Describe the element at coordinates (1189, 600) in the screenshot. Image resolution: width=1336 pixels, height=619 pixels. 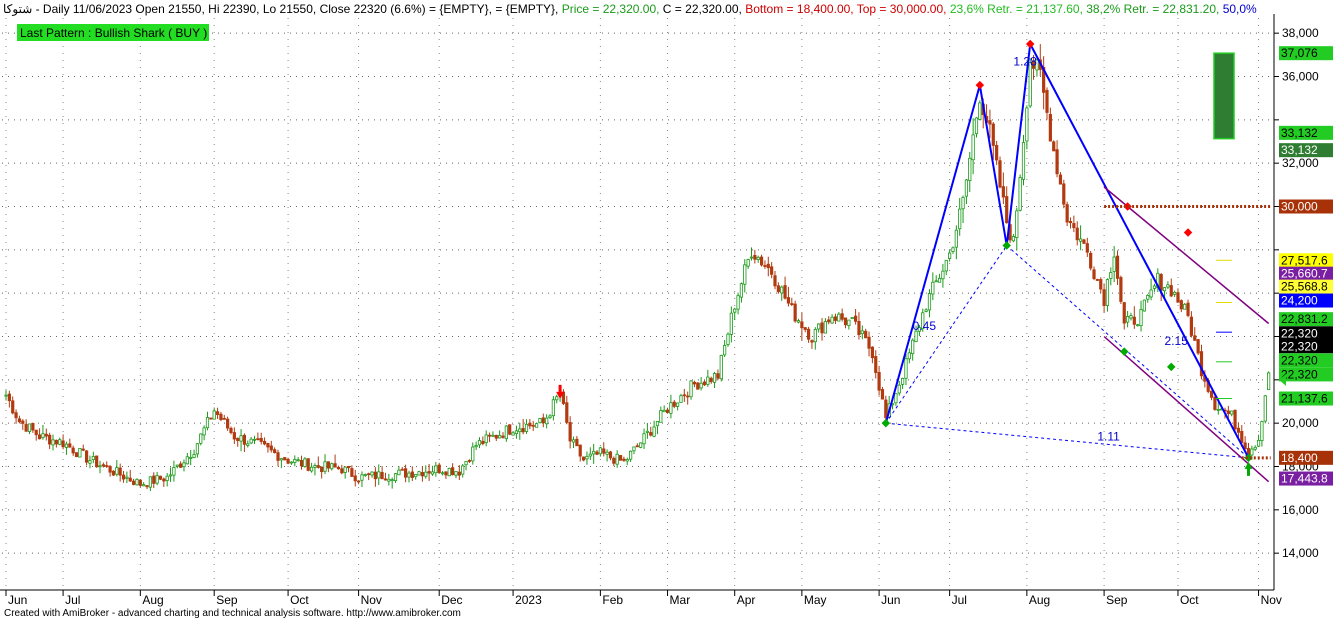
I see `x-tick-label: Oct` at that location.